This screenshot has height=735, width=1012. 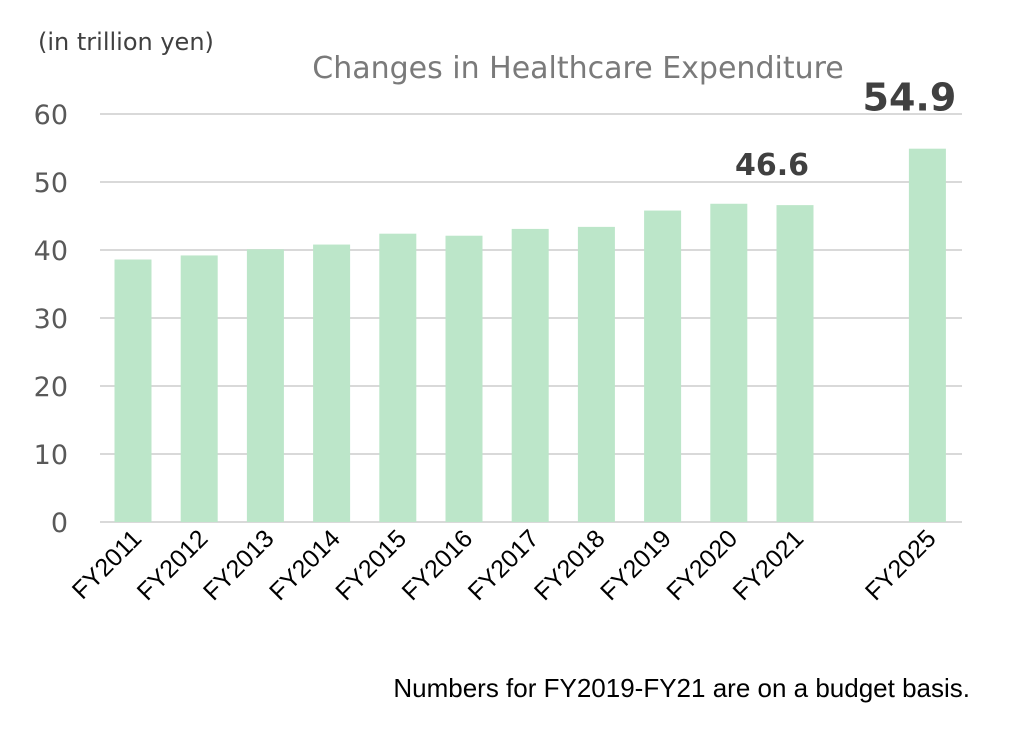 What do you see at coordinates (577, 68) in the screenshot?
I see `chart-title: Changes in Healthcare Expenditure` at bounding box center [577, 68].